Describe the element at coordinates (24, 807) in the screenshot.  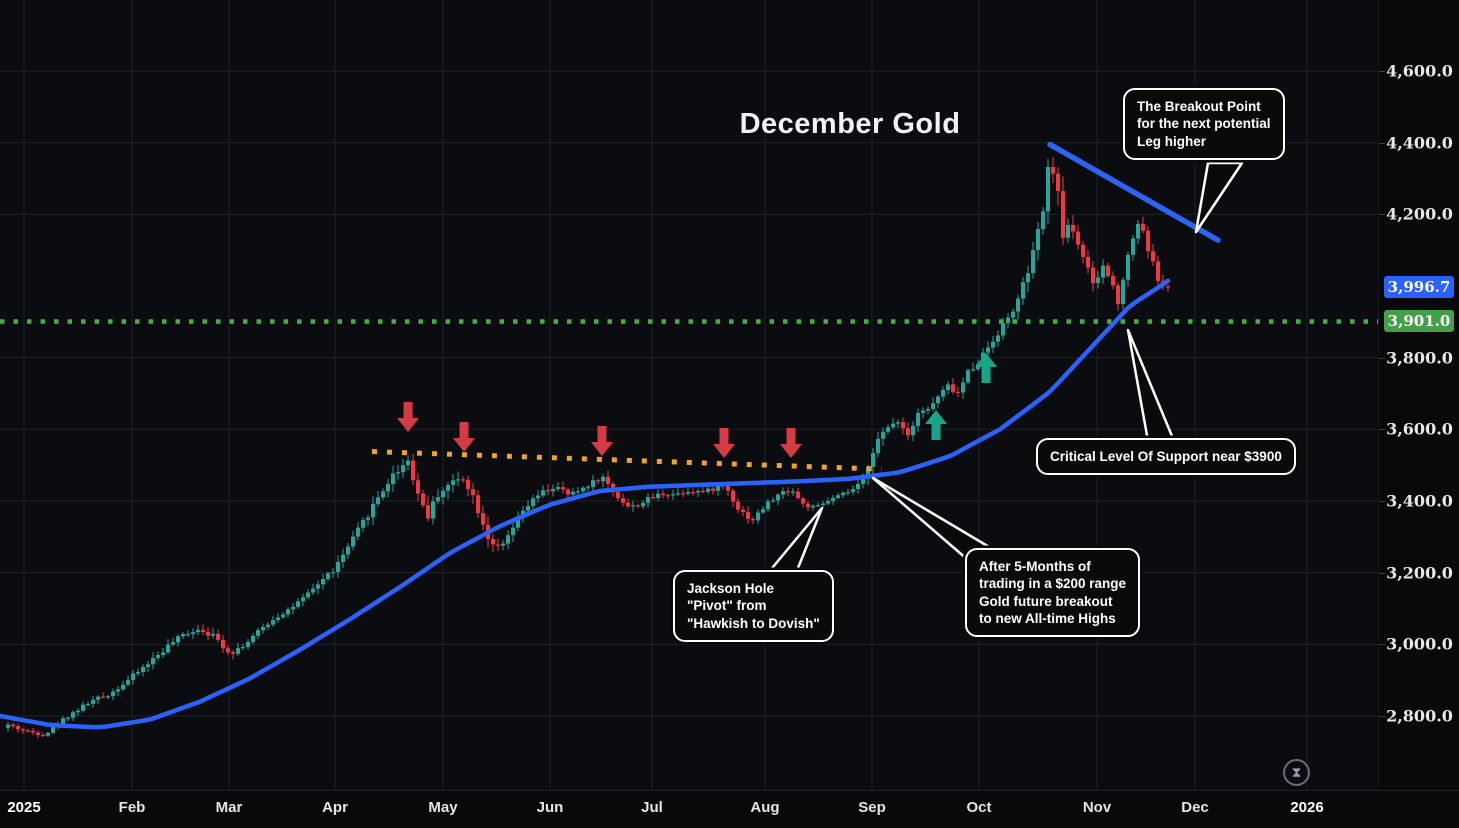
I see `time-axis-label-2025: 2025` at that location.